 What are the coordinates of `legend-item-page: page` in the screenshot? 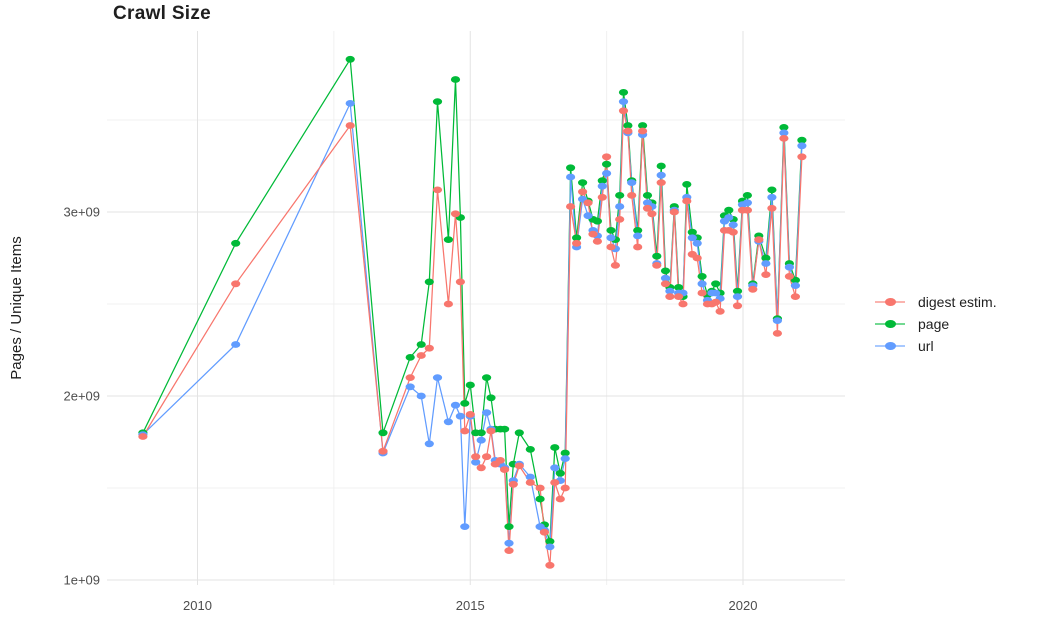 It's located at (936, 324).